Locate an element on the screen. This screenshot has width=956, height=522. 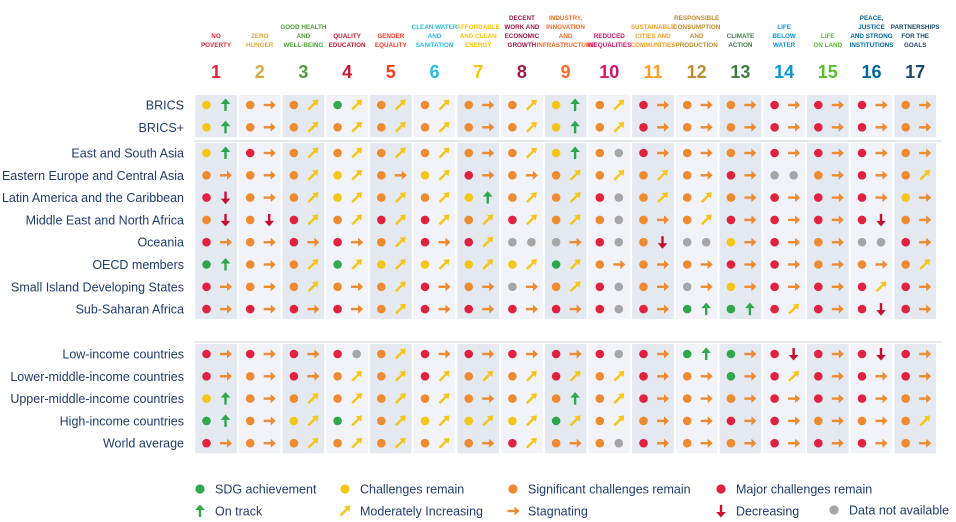
legend-swatch-major-challenges-dot is located at coordinates (721, 489).